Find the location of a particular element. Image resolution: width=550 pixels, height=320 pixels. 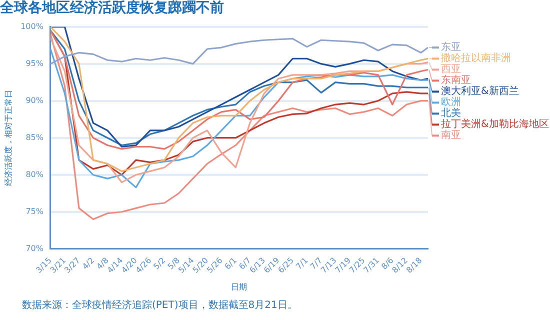

y-tick-label: 70% is located at coordinates (35, 248).